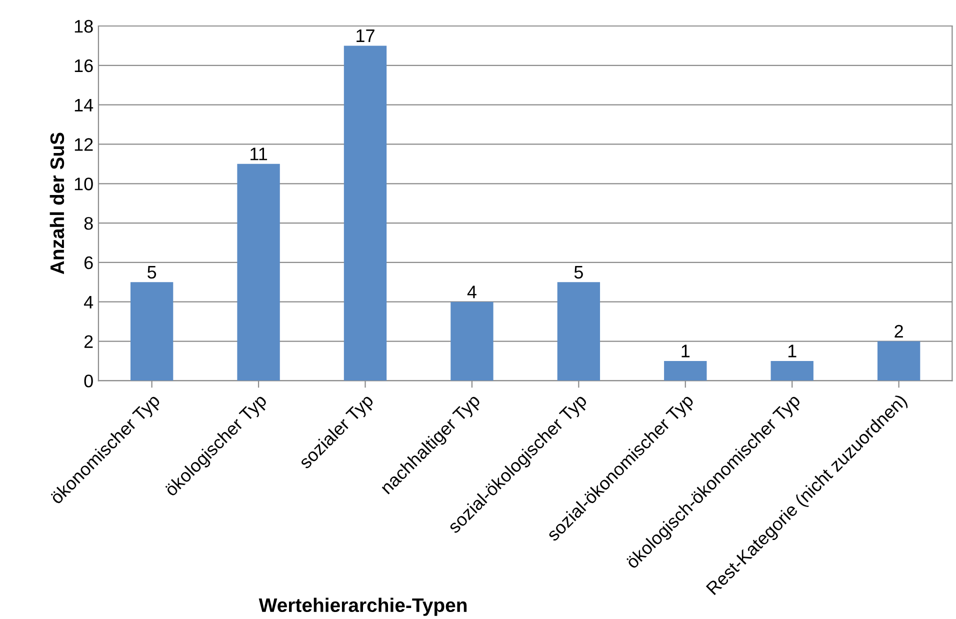 The height and width of the screenshot is (619, 956). Describe the element at coordinates (365, 36) in the screenshot. I see `data-label: 17` at that location.